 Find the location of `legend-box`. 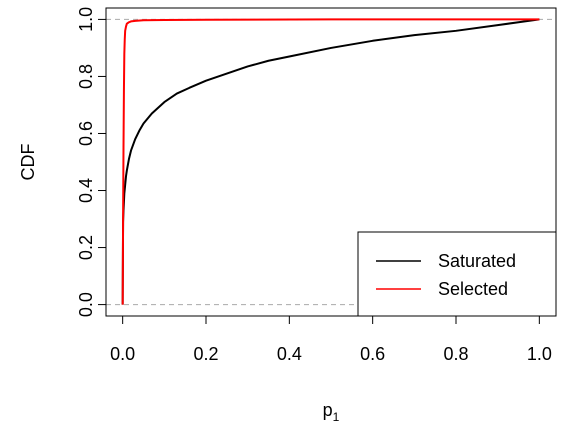

legend-box is located at coordinates (457, 274).